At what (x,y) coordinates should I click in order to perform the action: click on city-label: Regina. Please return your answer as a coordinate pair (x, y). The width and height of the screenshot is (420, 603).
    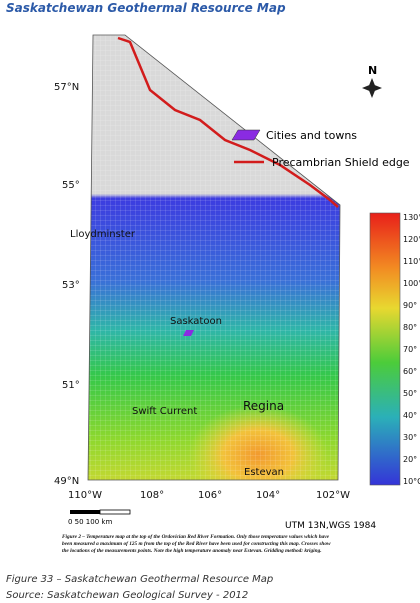
    Looking at the image, I should click on (263, 406).